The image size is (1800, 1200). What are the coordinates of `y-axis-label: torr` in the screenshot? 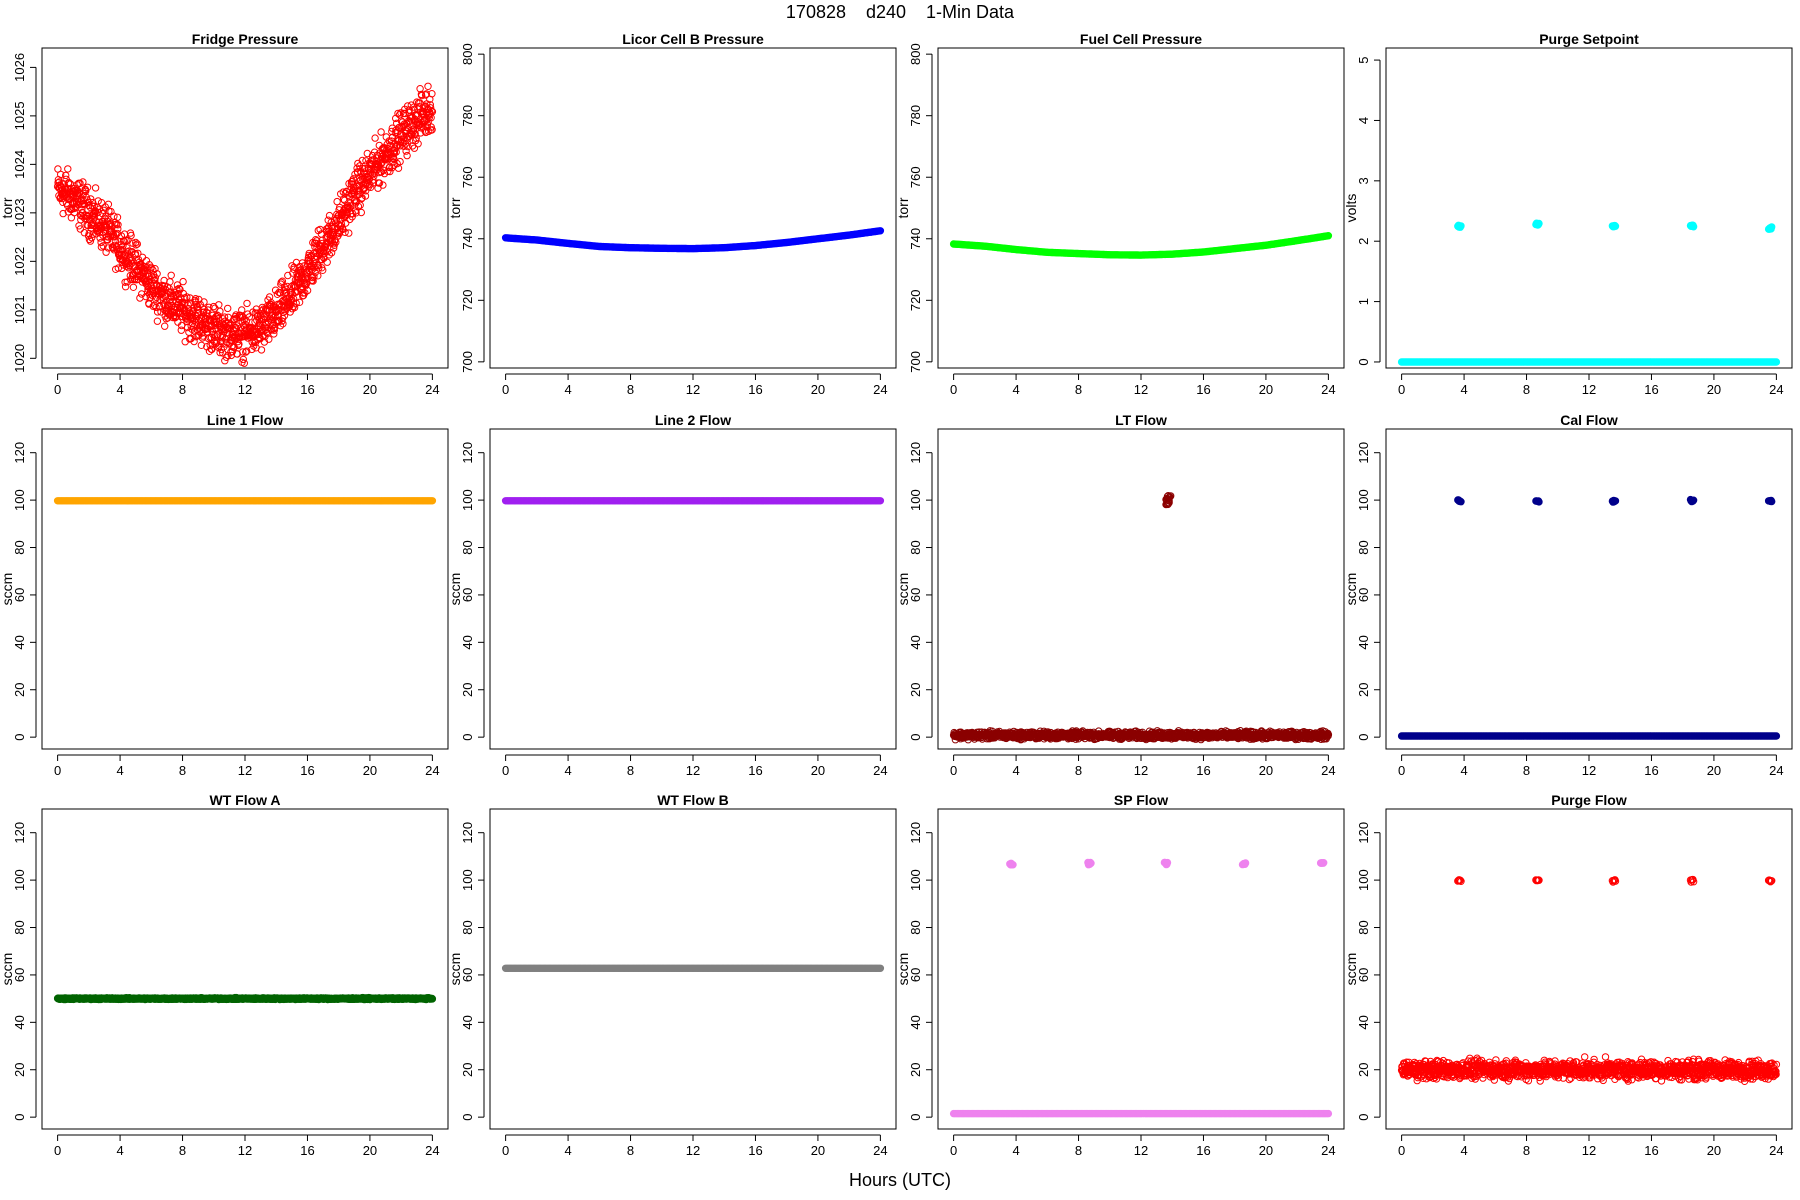 It's located at (7, 207).